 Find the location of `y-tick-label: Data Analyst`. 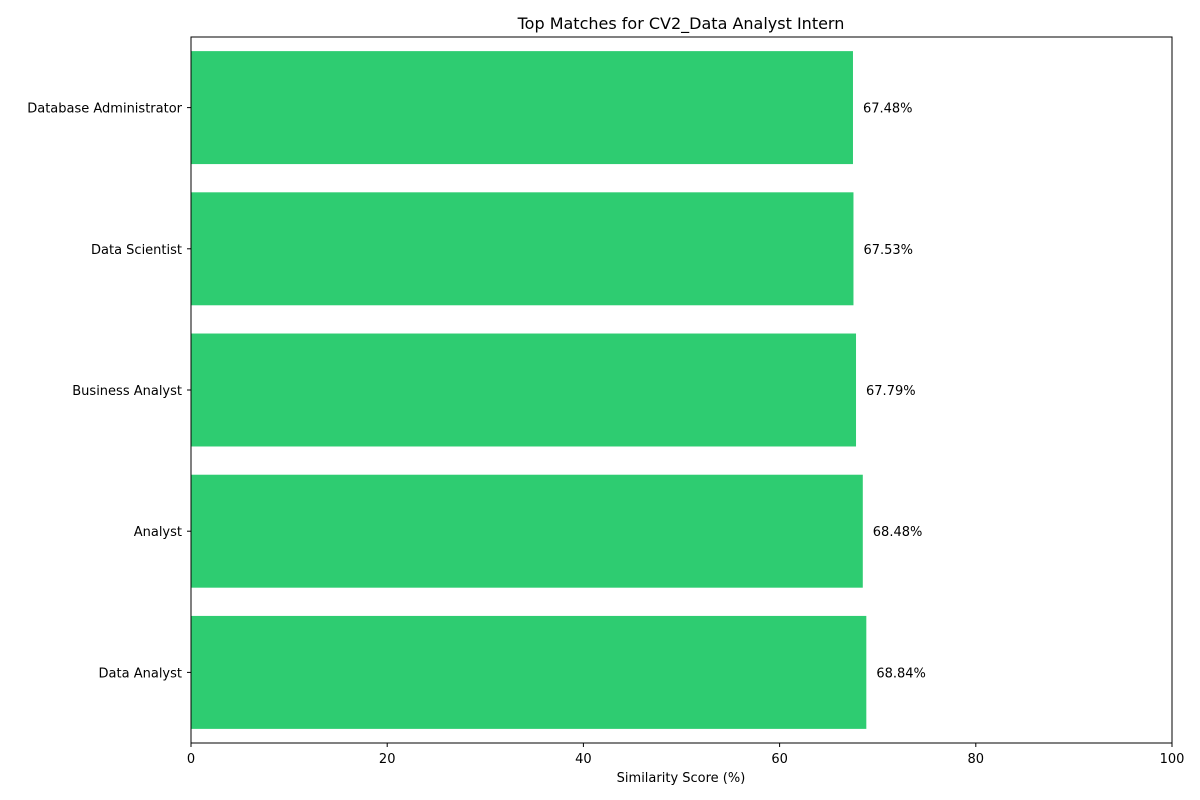

y-tick-label: Data Analyst is located at coordinates (140, 673).